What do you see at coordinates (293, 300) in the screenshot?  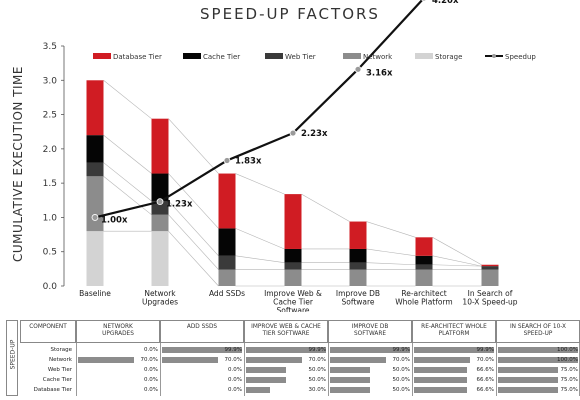 I see `x-tick-label: Improve Web & Cache Tier Software` at bounding box center [293, 300].